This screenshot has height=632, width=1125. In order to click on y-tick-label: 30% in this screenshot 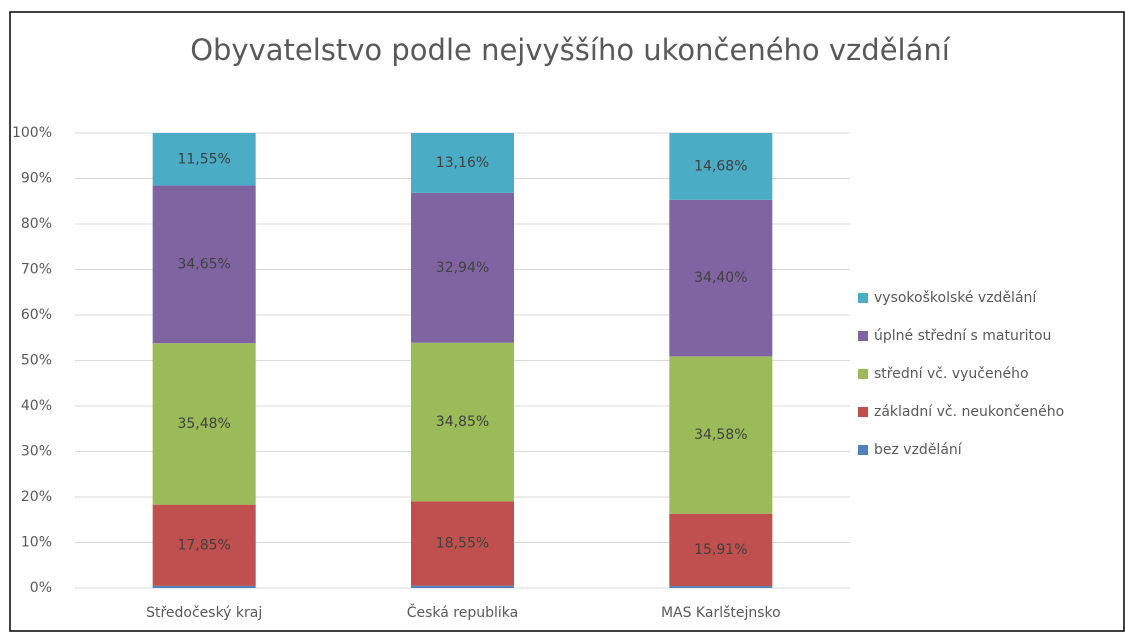, I will do `click(36, 452)`.